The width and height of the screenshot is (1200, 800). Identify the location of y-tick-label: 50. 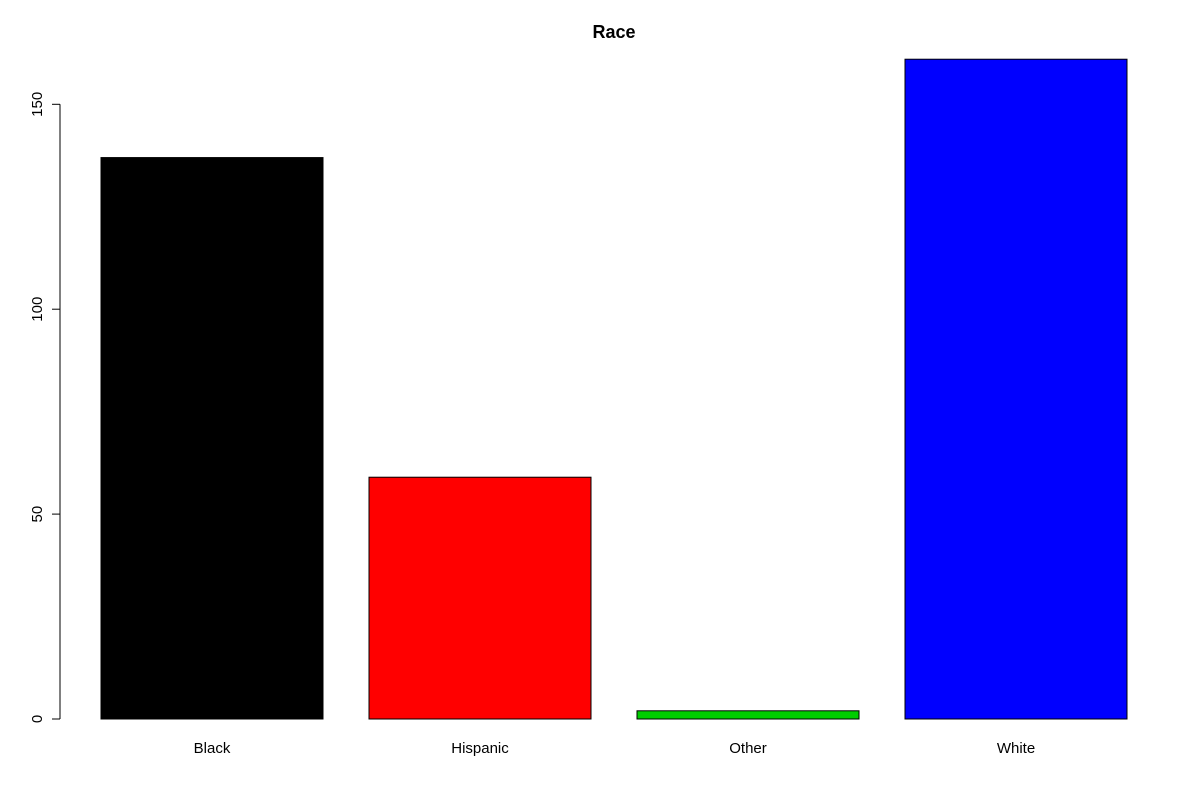
(37, 514).